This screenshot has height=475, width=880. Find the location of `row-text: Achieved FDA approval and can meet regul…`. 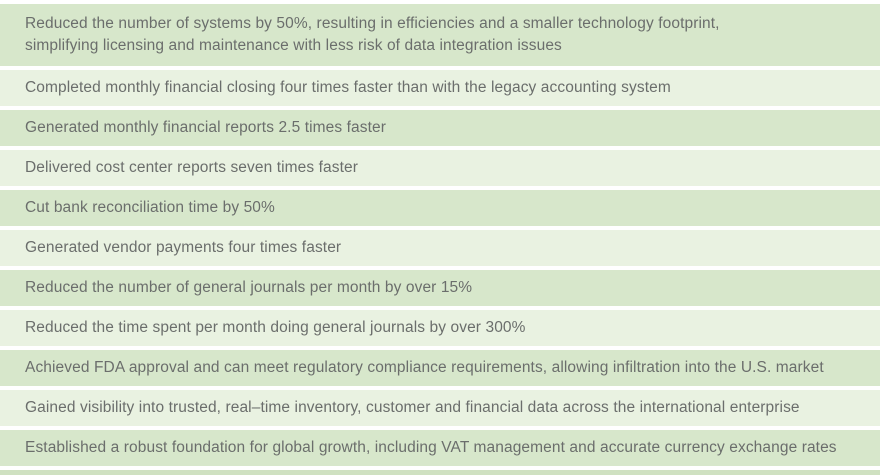

row-text: Achieved FDA approval and can meet regul… is located at coordinates (424, 367).